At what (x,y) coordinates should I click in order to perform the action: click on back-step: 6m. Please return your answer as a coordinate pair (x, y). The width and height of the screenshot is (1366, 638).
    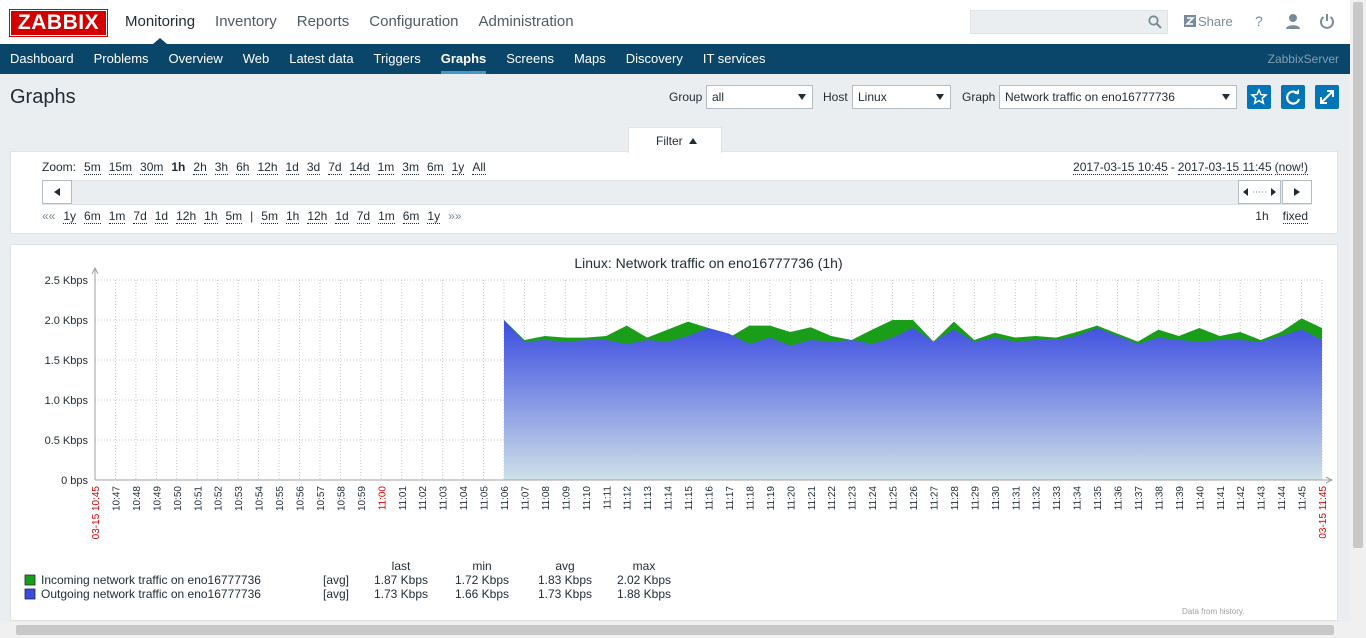
    Looking at the image, I should click on (92, 216).